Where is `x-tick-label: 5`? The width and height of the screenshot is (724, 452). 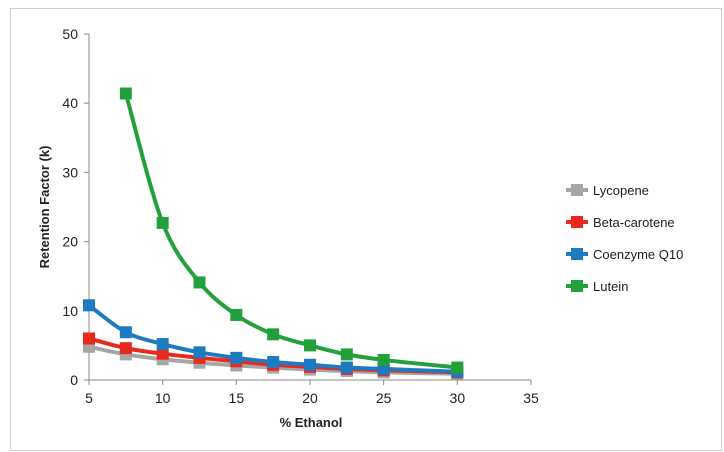
x-tick-label: 5 is located at coordinates (89, 398).